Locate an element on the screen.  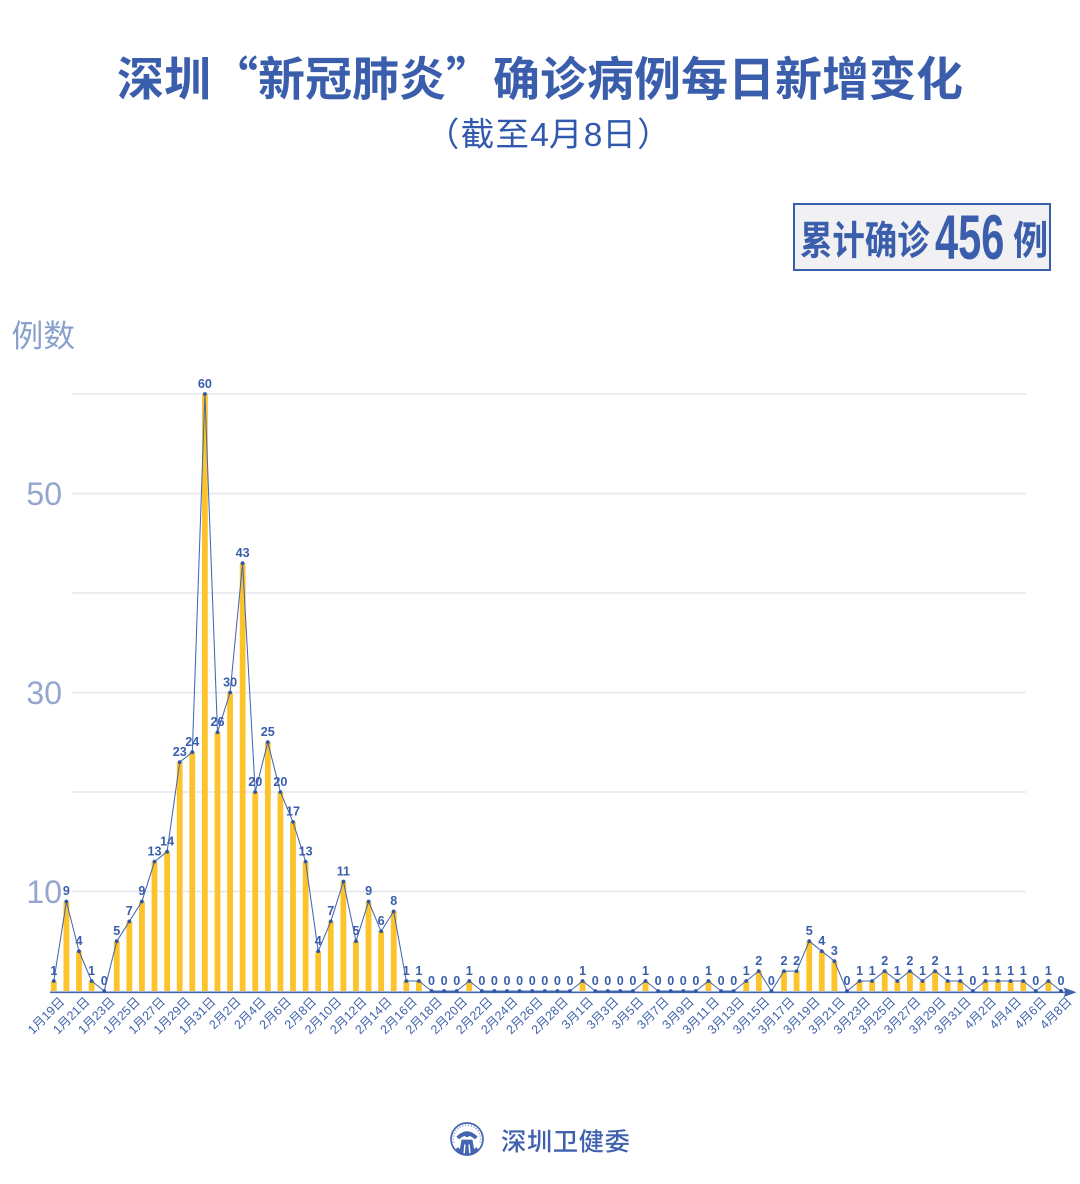
svg-text: 14 is located at coordinates (167, 842).